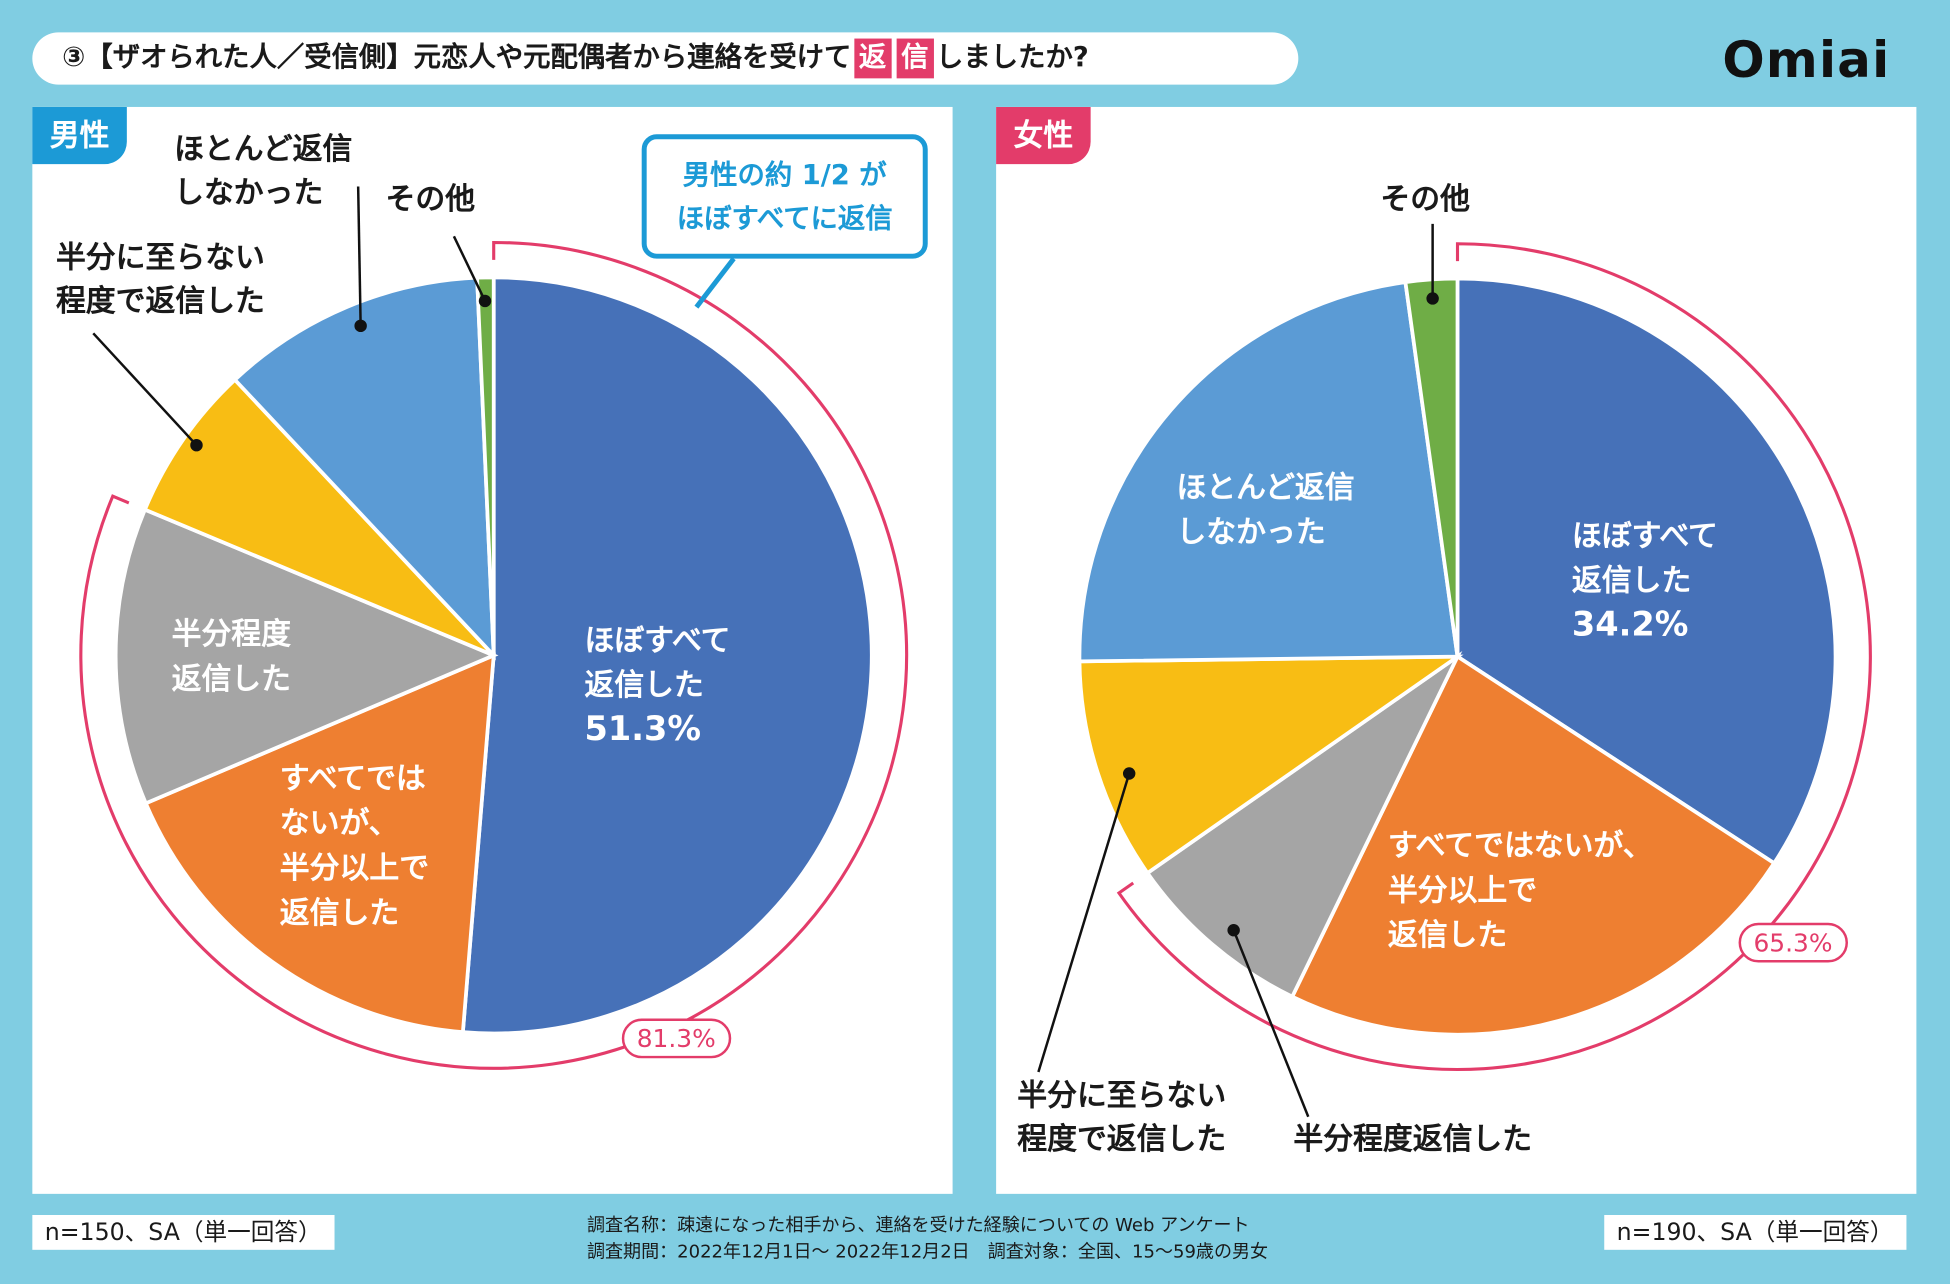 The width and height of the screenshot is (1950, 1284). Describe the element at coordinates (1012, 58) in the screenshot. I see `title-suffix: しましたか?` at that location.